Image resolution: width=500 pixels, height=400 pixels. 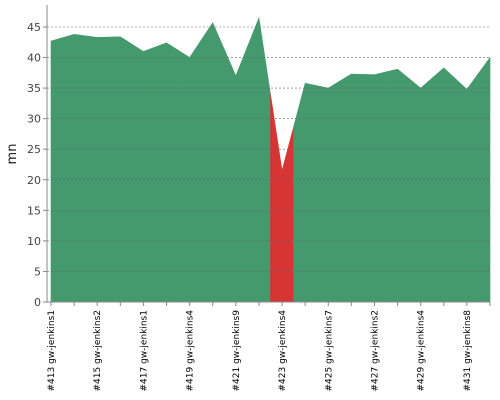 What do you see at coordinates (34, 58) in the screenshot?
I see `y-tick-label: 40` at bounding box center [34, 58].